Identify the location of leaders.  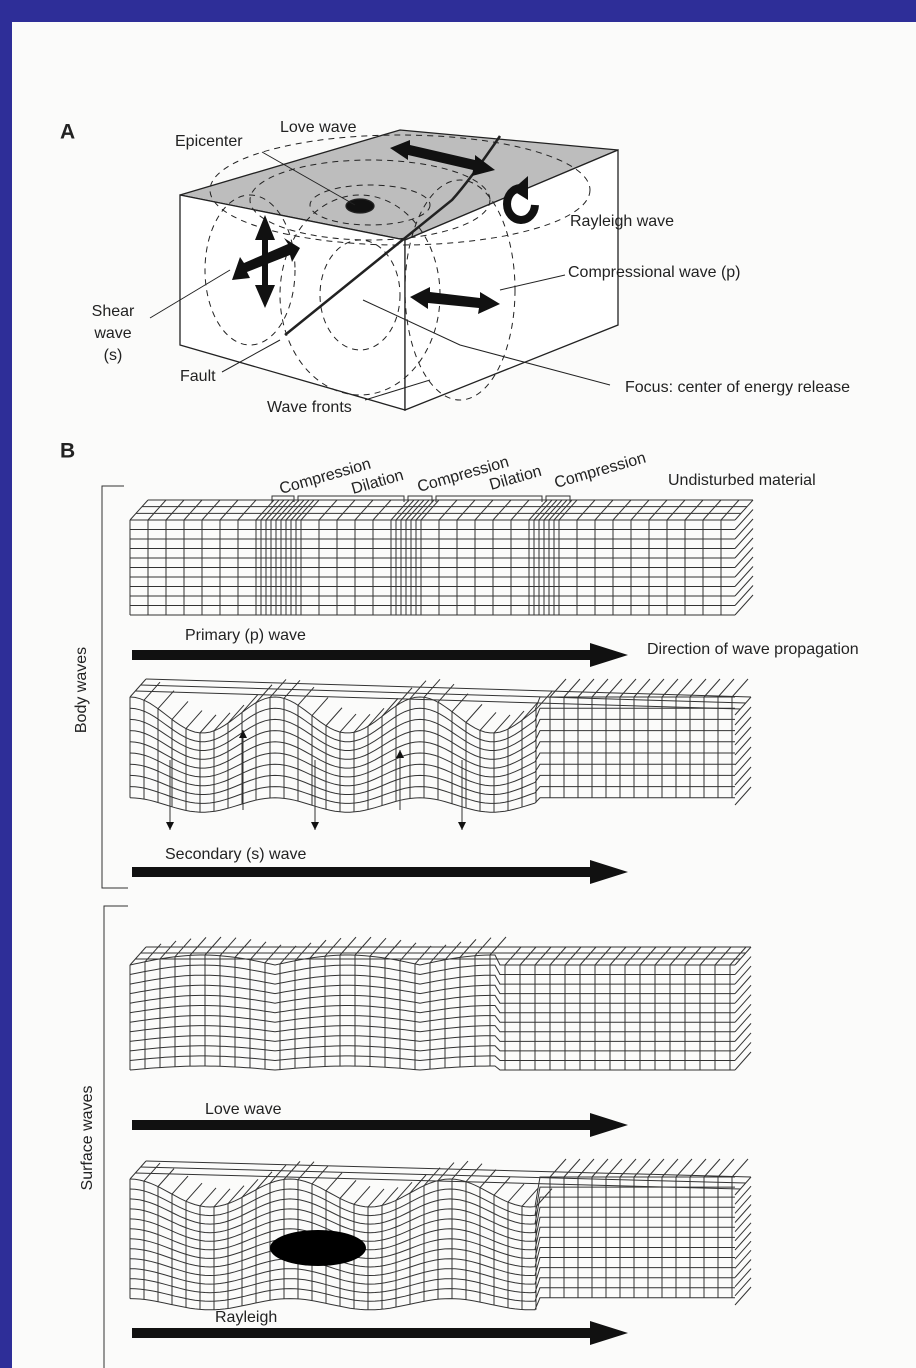
(380, 276).